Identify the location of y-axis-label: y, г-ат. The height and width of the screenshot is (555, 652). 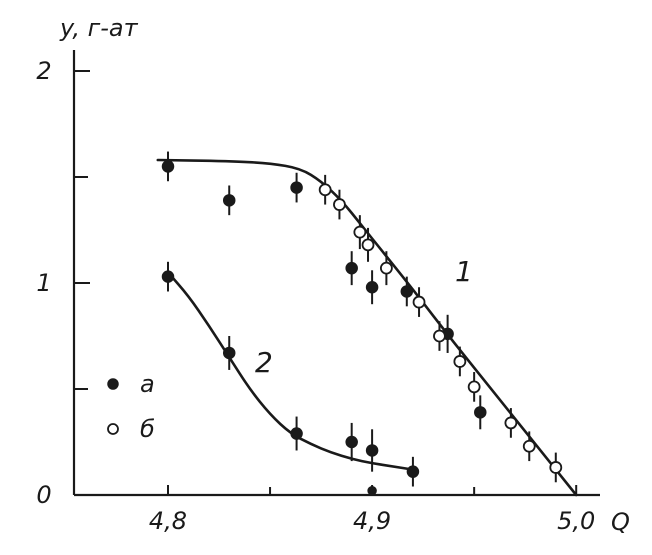
(99, 28).